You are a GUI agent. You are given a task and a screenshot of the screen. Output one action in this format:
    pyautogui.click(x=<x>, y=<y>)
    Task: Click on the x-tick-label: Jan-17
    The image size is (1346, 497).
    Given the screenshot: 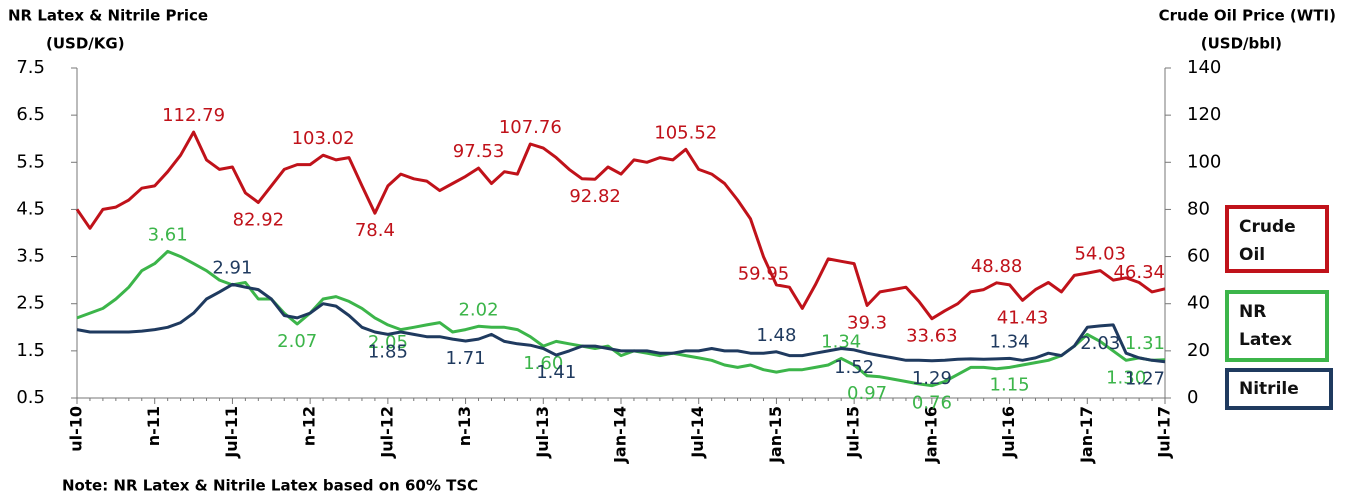 What is the action you would take?
    pyautogui.click(x=1086, y=435)
    